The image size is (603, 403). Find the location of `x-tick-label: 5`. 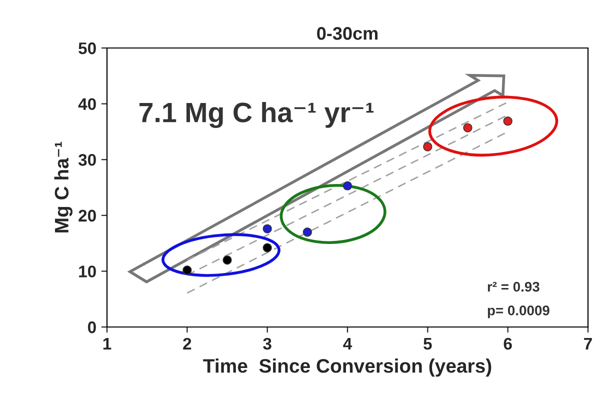

x-tick-label: 5 is located at coordinates (428, 344).